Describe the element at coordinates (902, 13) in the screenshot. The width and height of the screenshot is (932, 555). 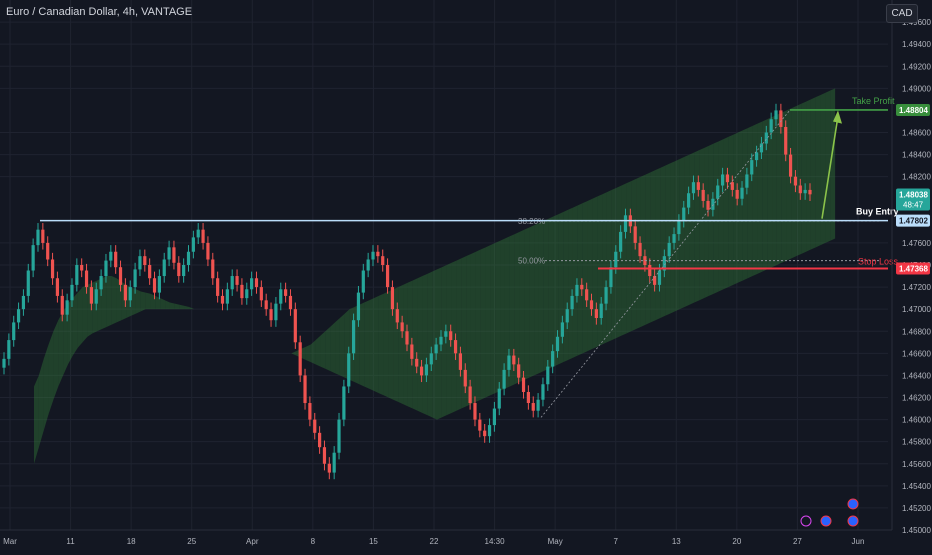
I see `currency-selector: CAD` at that location.